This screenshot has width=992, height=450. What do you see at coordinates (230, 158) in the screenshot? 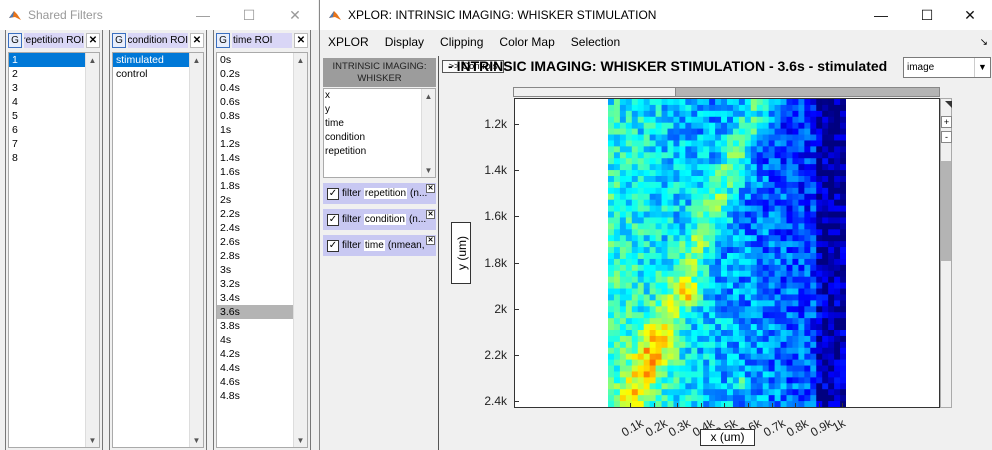
I see `list-item: 1.4s` at bounding box center [230, 158].